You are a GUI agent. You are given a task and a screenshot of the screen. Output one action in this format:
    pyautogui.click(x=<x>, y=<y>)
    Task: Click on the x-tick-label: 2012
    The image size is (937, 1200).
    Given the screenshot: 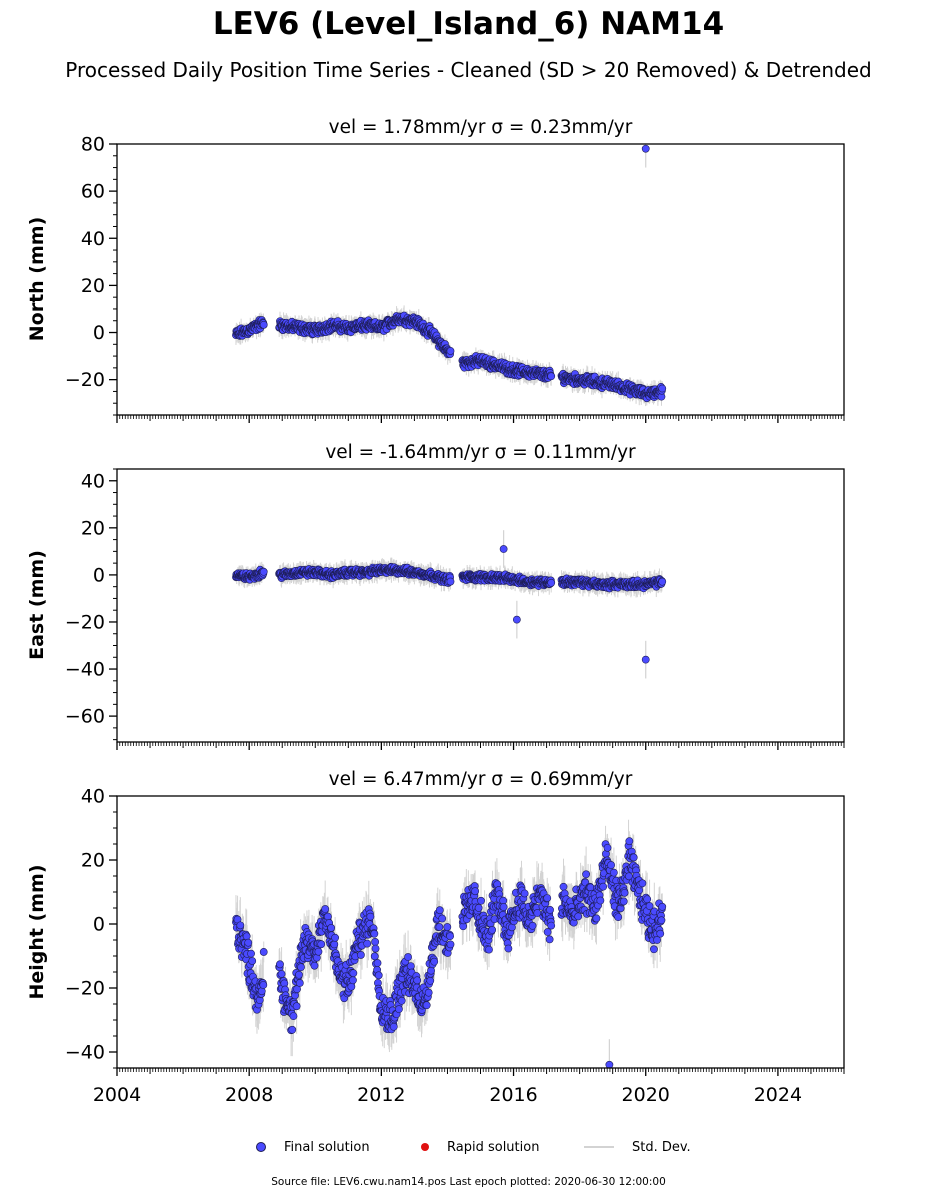 What is the action you would take?
    pyautogui.click(x=381, y=1095)
    